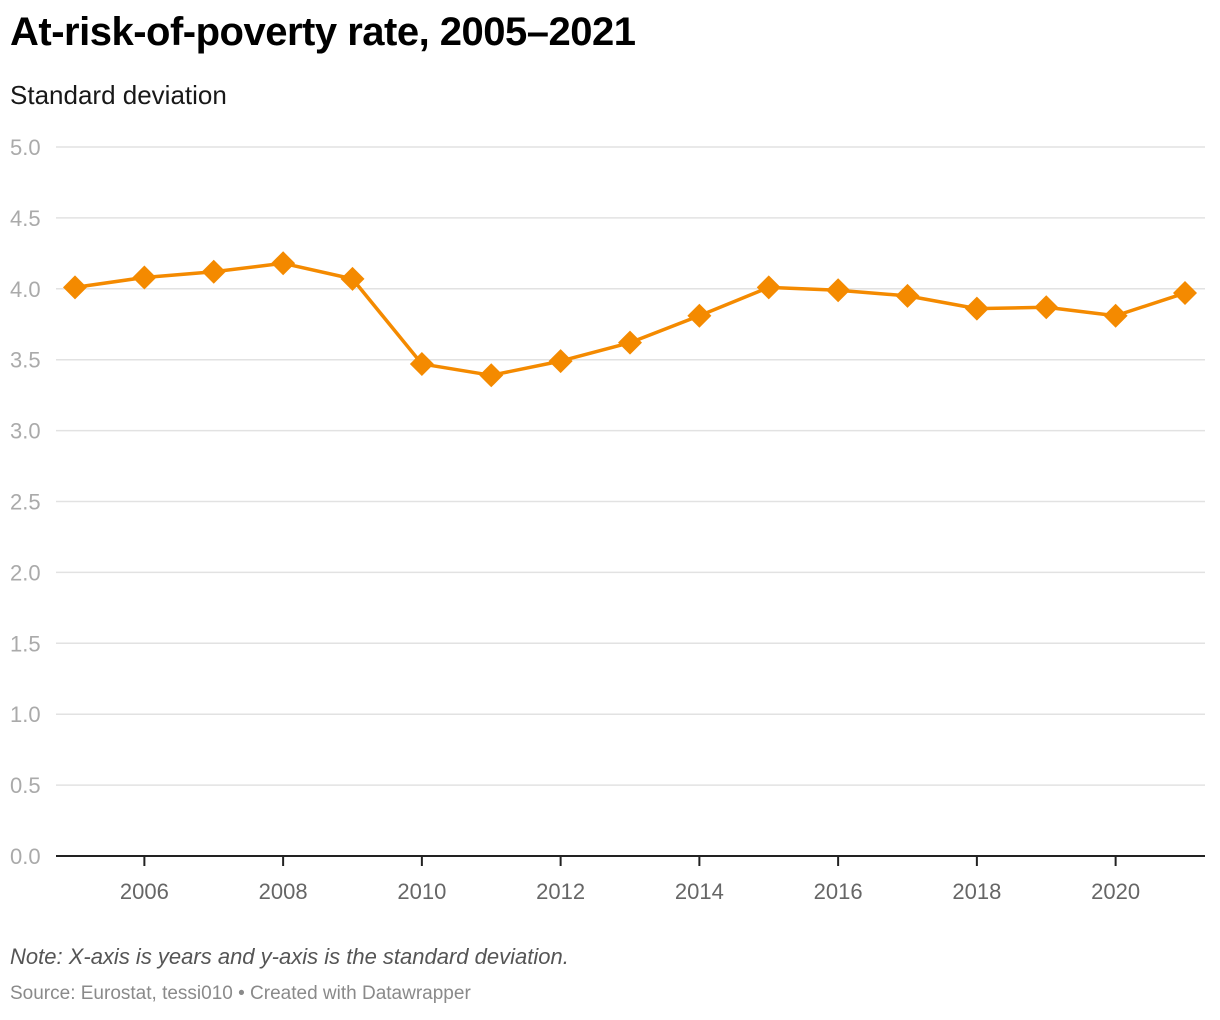  Describe the element at coordinates (25, 643) in the screenshot. I see `y-tick-label: 1.5` at that location.